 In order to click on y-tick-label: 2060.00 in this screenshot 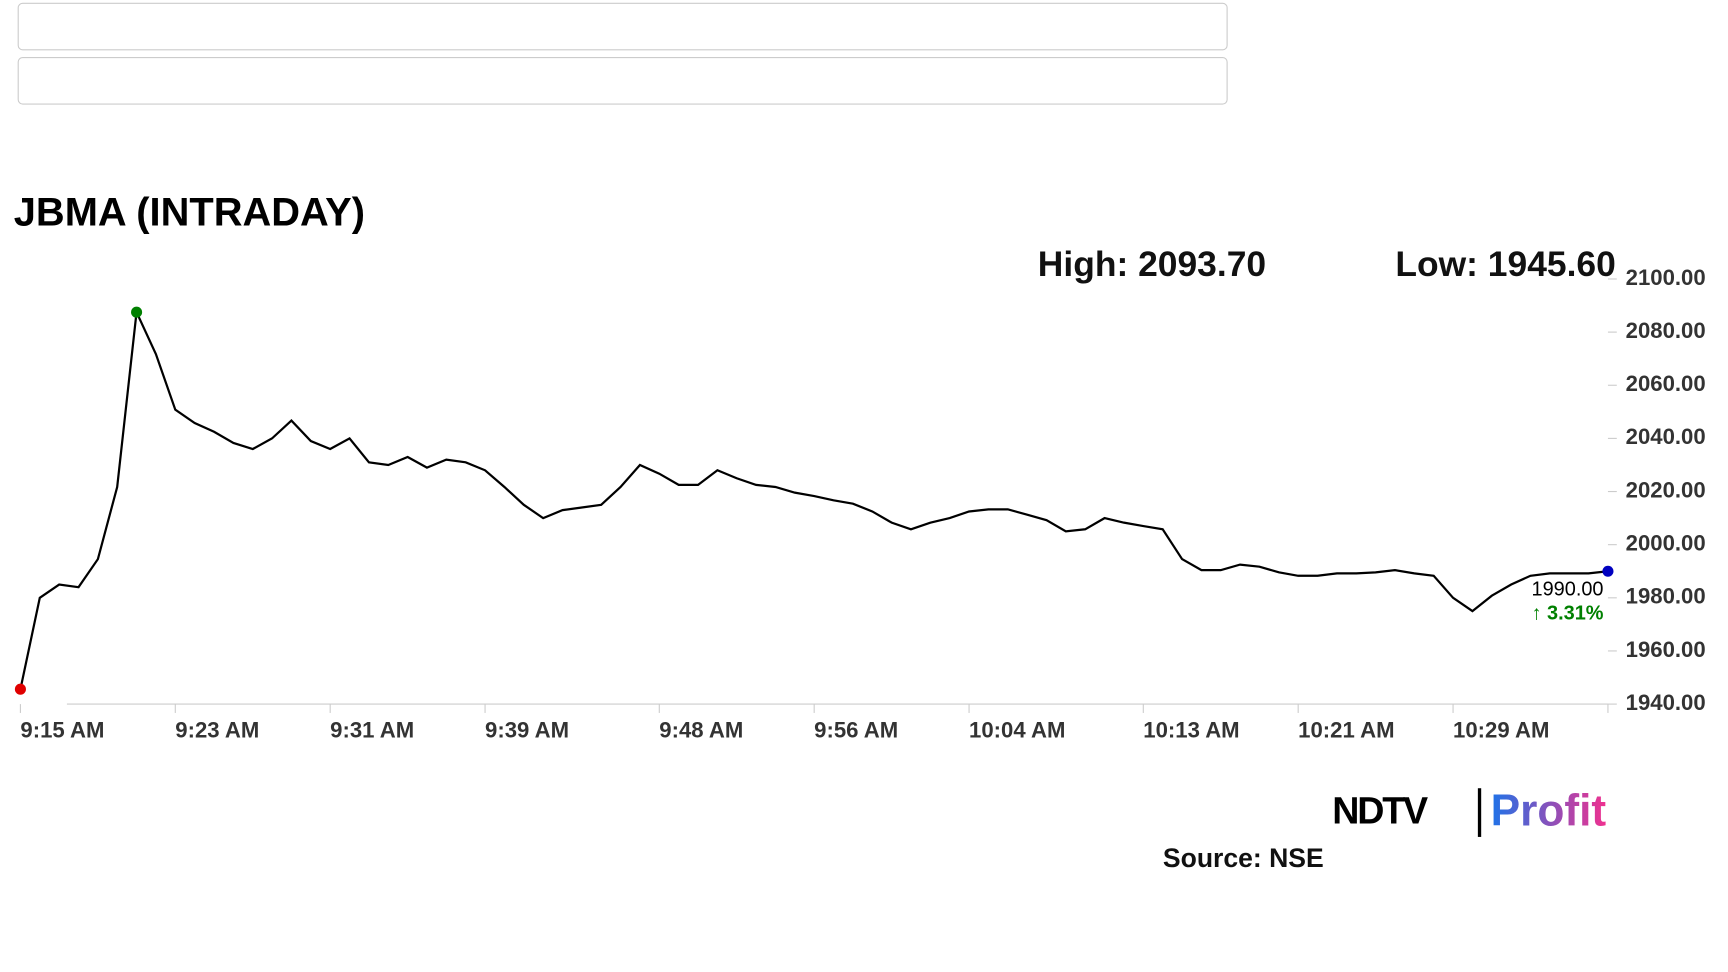, I will do `click(1666, 383)`.